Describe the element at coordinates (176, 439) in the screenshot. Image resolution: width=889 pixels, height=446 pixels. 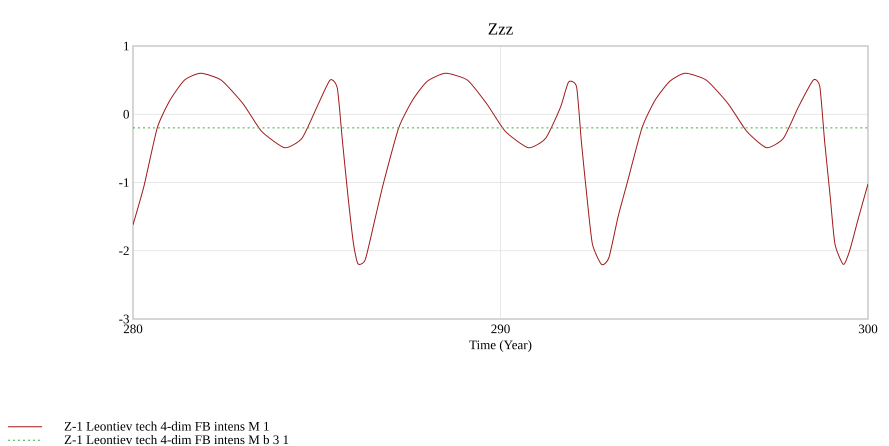
I see `legend-label: Z-1 Leontiev tech 4-dim FB intens M b 3 1` at that location.